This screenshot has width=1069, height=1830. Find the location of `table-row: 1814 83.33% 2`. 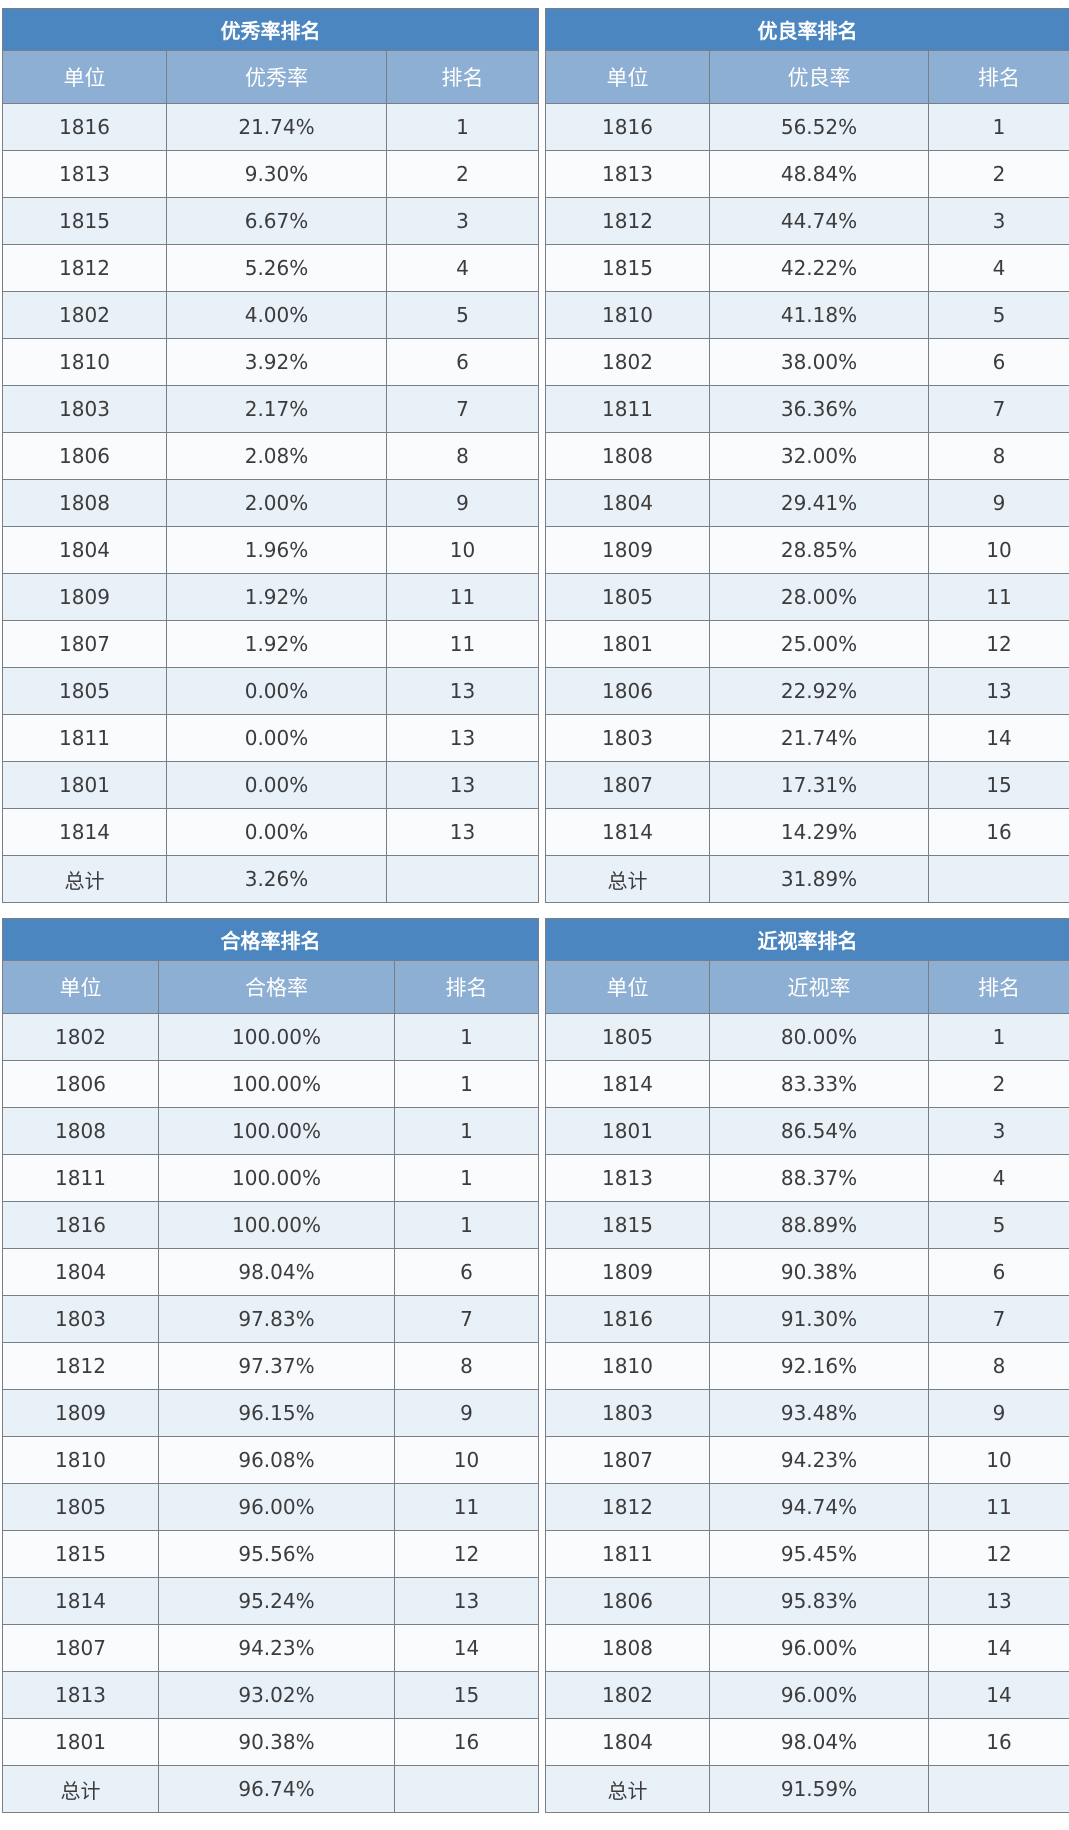

table-row: 1814 83.33% 2 is located at coordinates (807, 1084).